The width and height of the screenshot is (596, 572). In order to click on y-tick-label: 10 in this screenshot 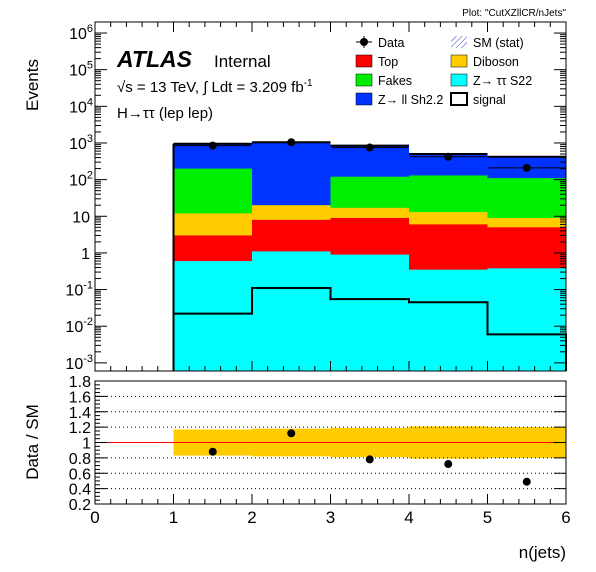, I will do `click(81, 217)`.